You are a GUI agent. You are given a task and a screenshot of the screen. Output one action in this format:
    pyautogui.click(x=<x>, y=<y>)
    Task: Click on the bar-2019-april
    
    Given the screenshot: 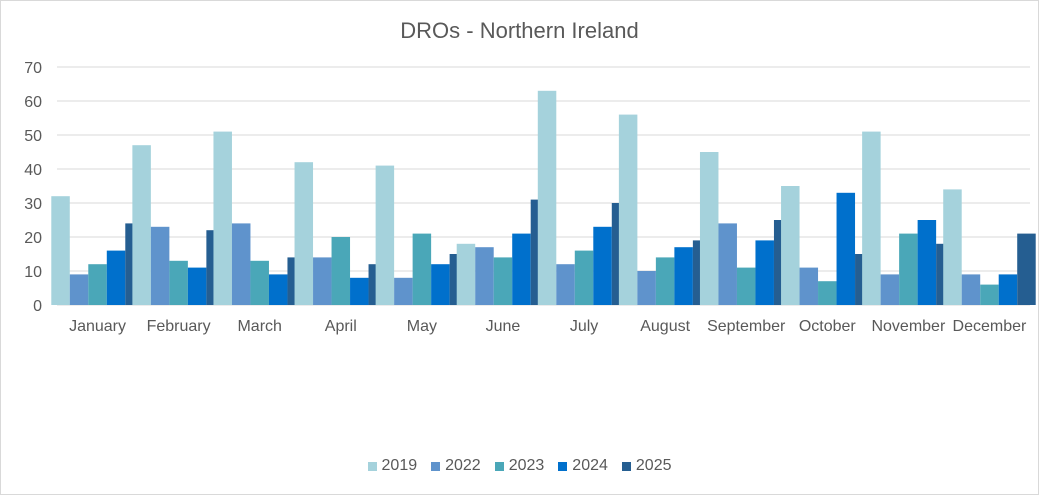 What is the action you would take?
    pyautogui.click(x=304, y=233)
    